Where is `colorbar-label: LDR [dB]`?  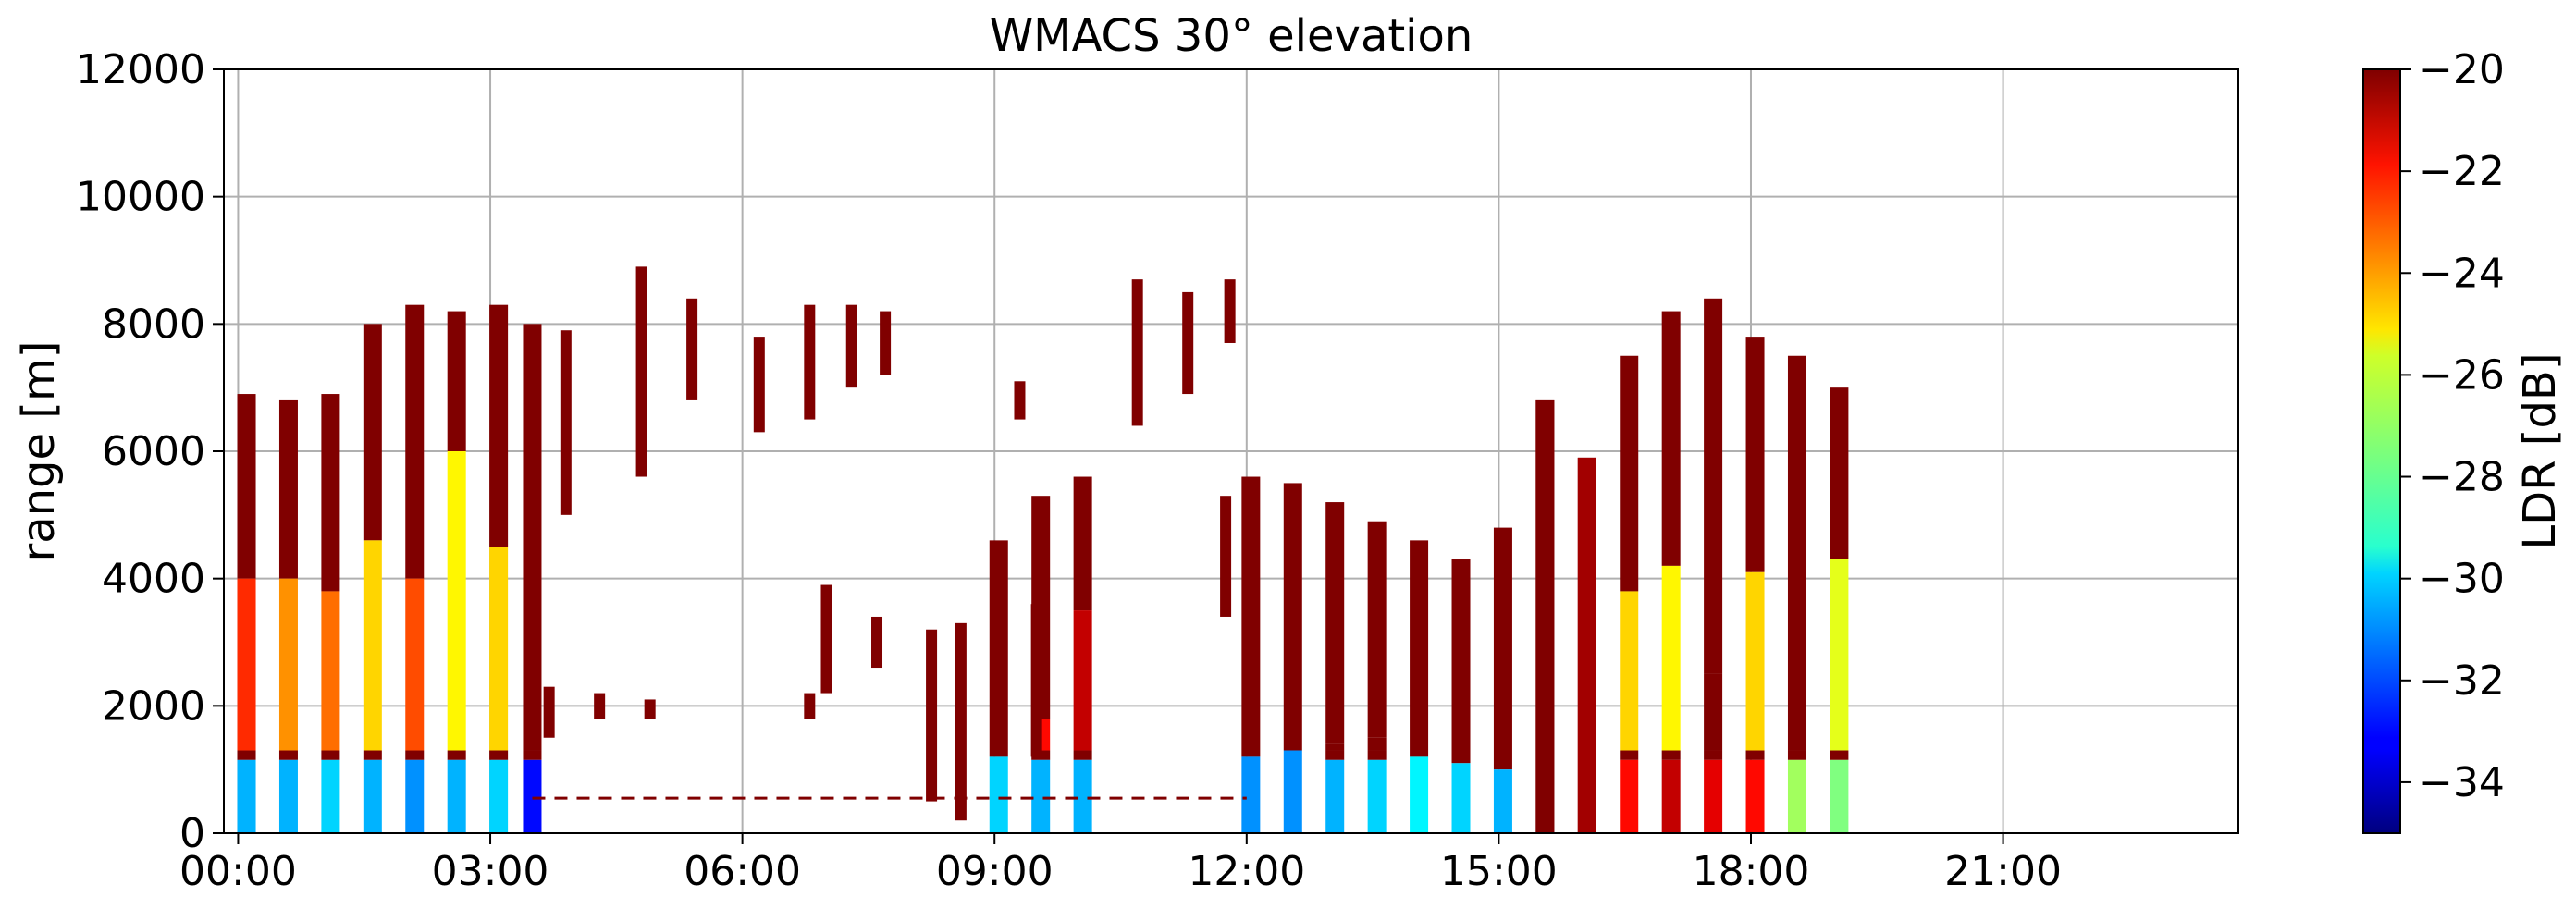
colorbar-label: LDR [dB] is located at coordinates (2540, 451).